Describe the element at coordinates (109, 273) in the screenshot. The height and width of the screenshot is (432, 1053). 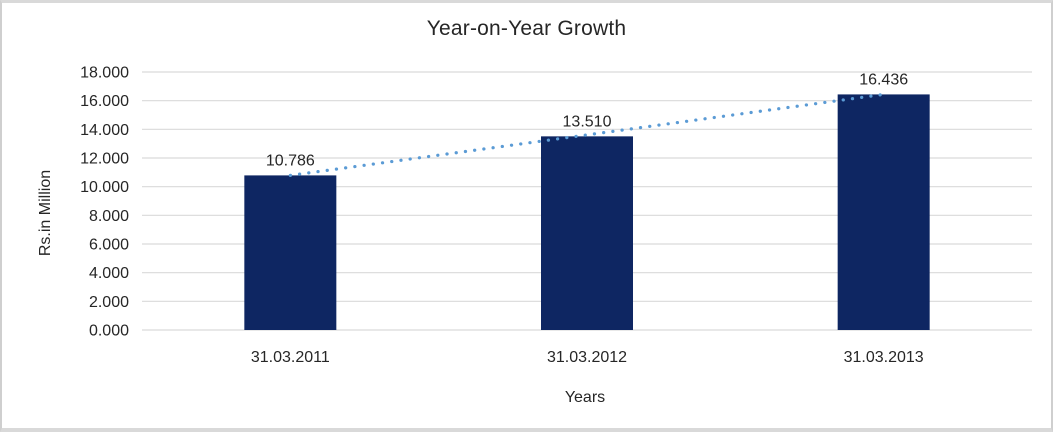
I see `y-tick-label: 4.000` at that location.